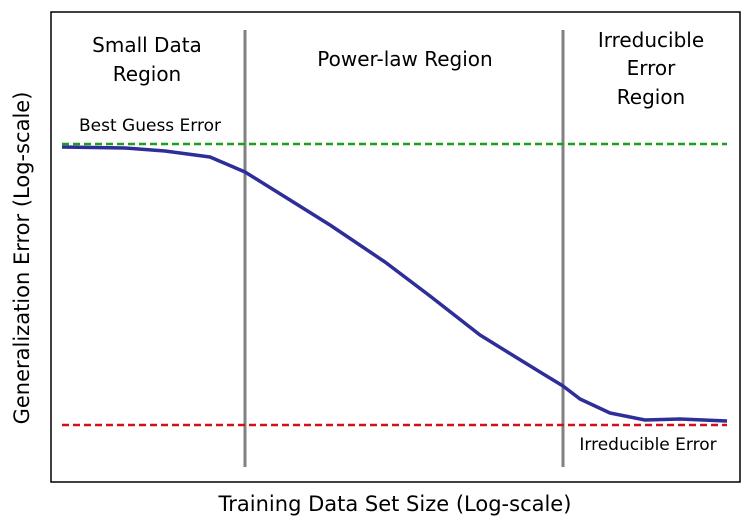 Image resolution: width=748 pixels, height=523 pixels. Describe the element at coordinates (652, 68) in the screenshot. I see `region-label: Error` at that location.